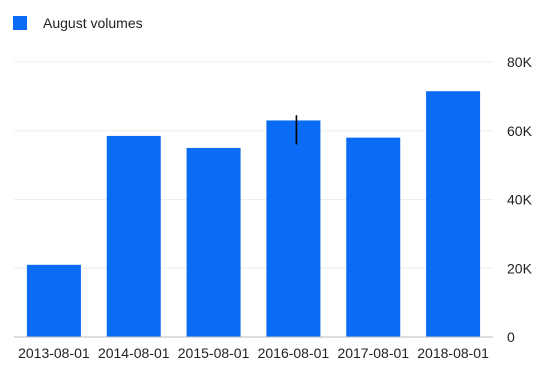  I want to click on x-tick-label-2016-08-01: 2016-08-01, so click(294, 353).